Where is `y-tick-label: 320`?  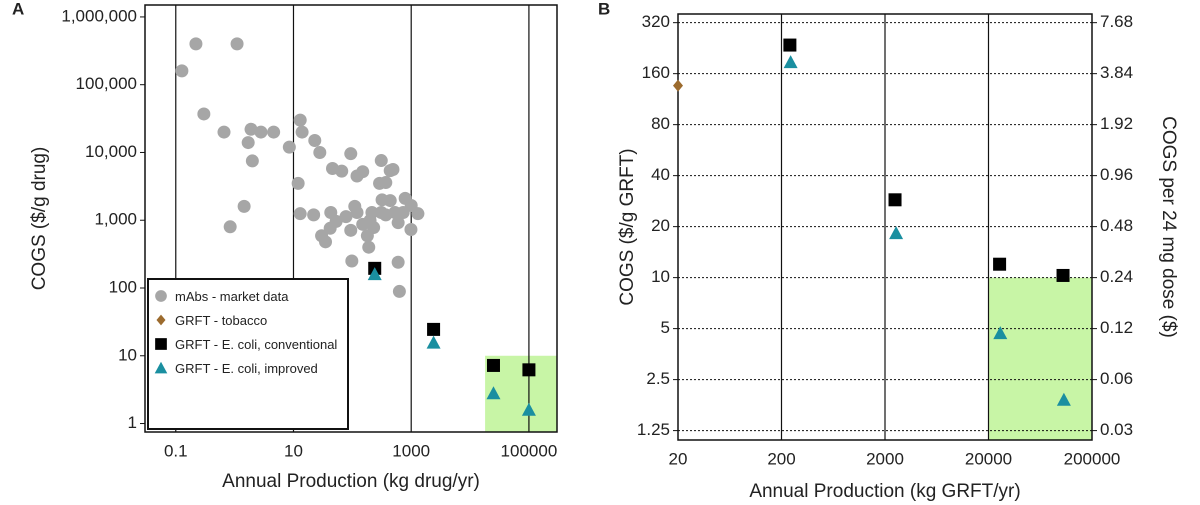
y-tick-label: 320 is located at coordinates (656, 21).